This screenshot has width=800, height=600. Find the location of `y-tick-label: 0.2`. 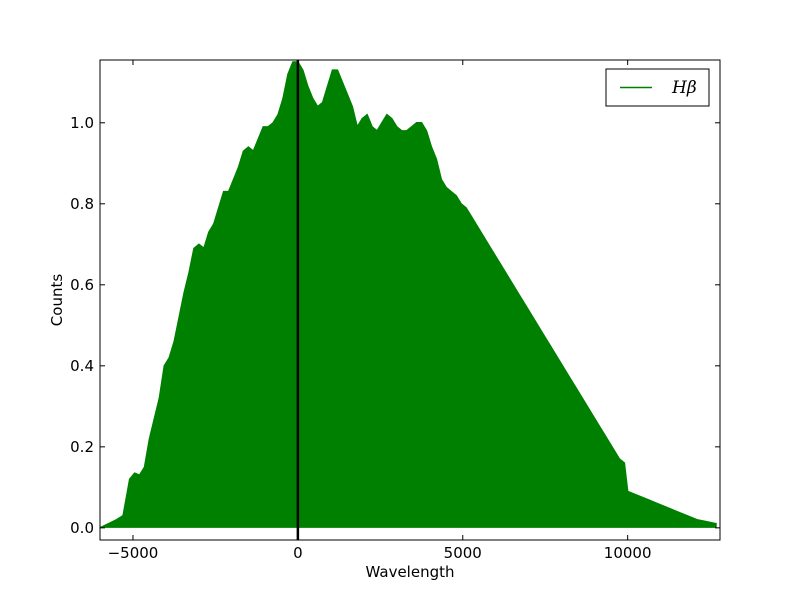

y-tick-label: 0.2 is located at coordinates (82, 447).